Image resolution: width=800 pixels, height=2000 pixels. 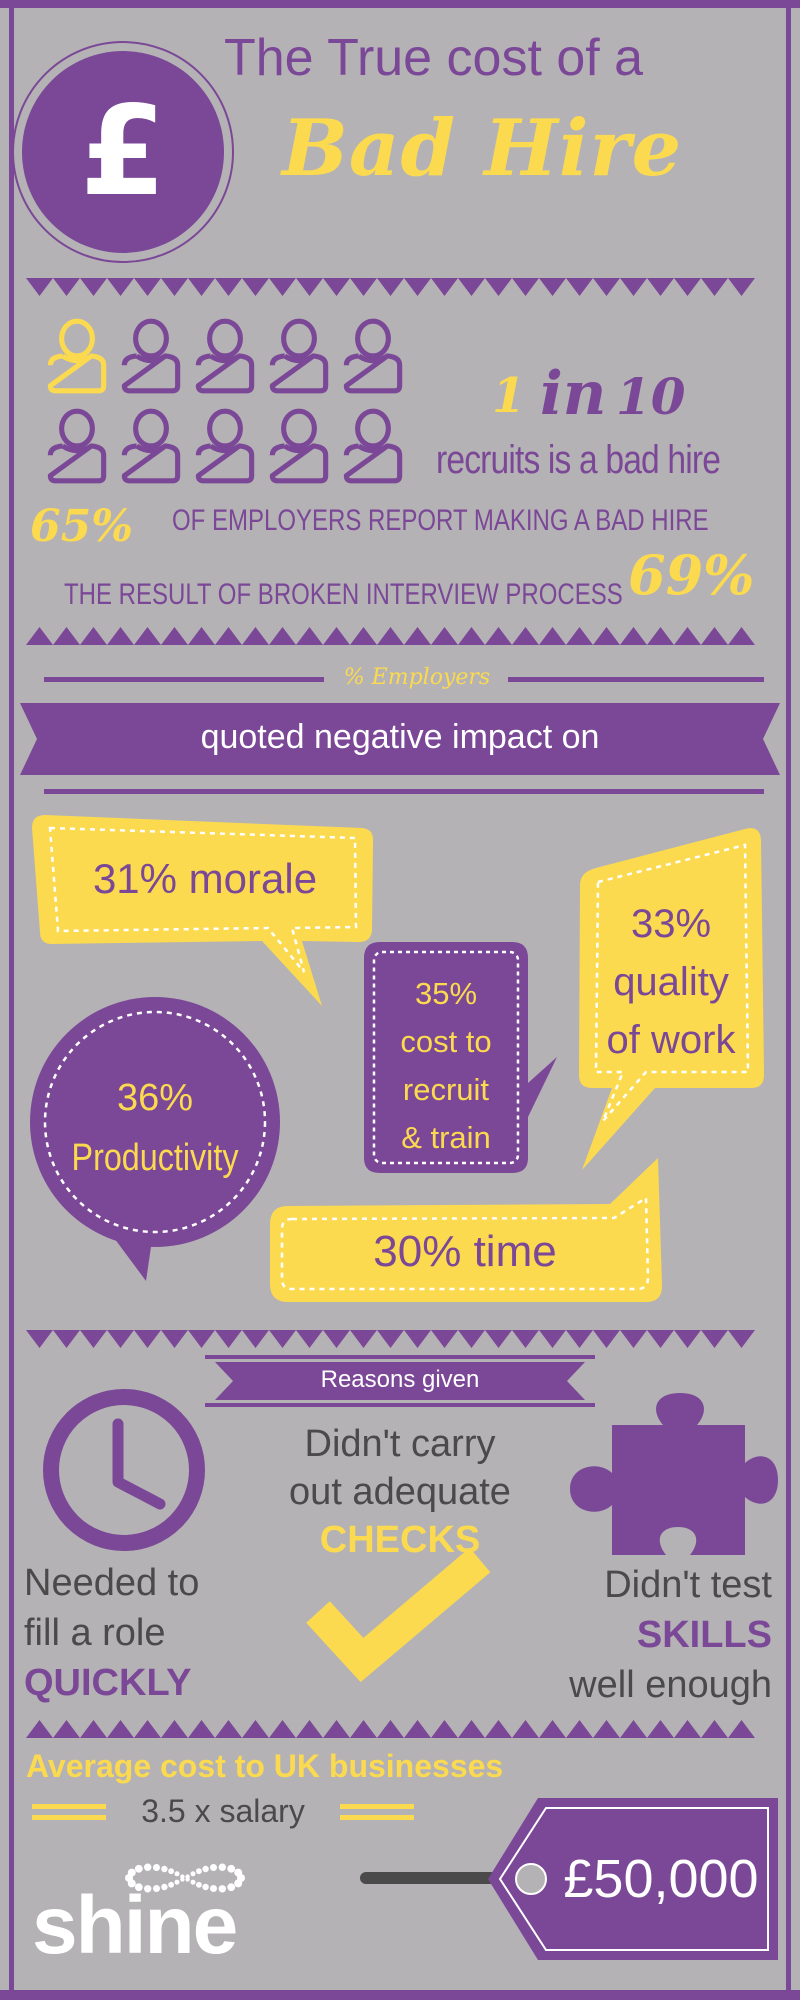 What do you see at coordinates (674, 1474) in the screenshot?
I see `puzzle-piece-icon` at bounding box center [674, 1474].